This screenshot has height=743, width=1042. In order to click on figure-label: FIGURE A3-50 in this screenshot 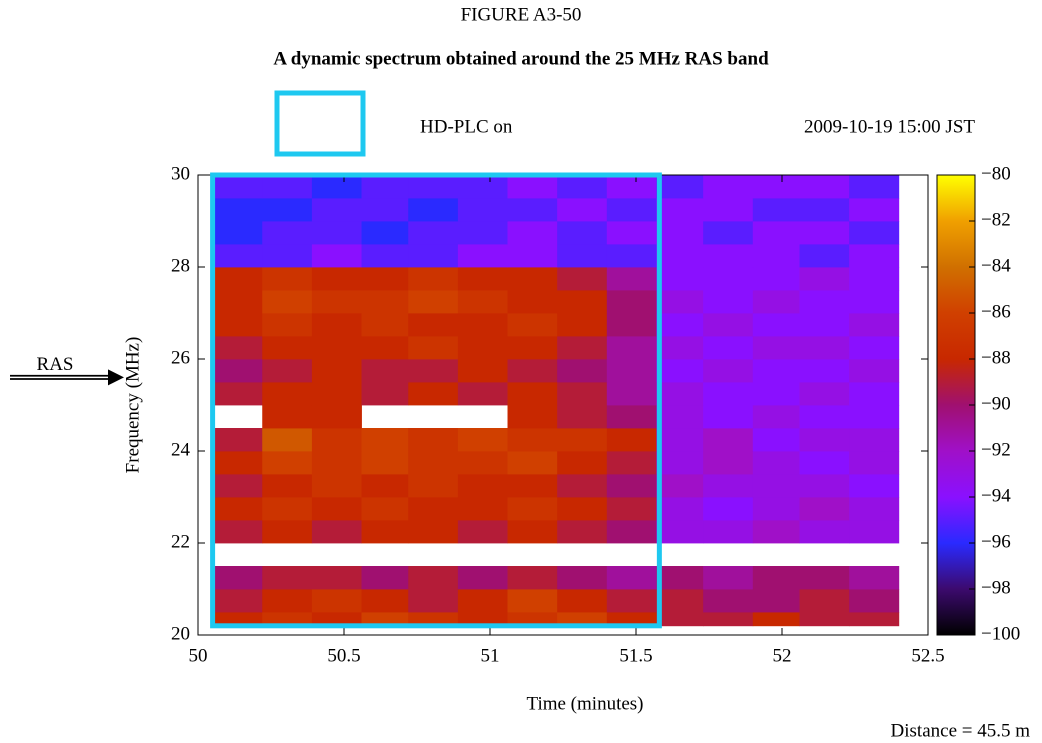, I will do `click(521, 14)`.